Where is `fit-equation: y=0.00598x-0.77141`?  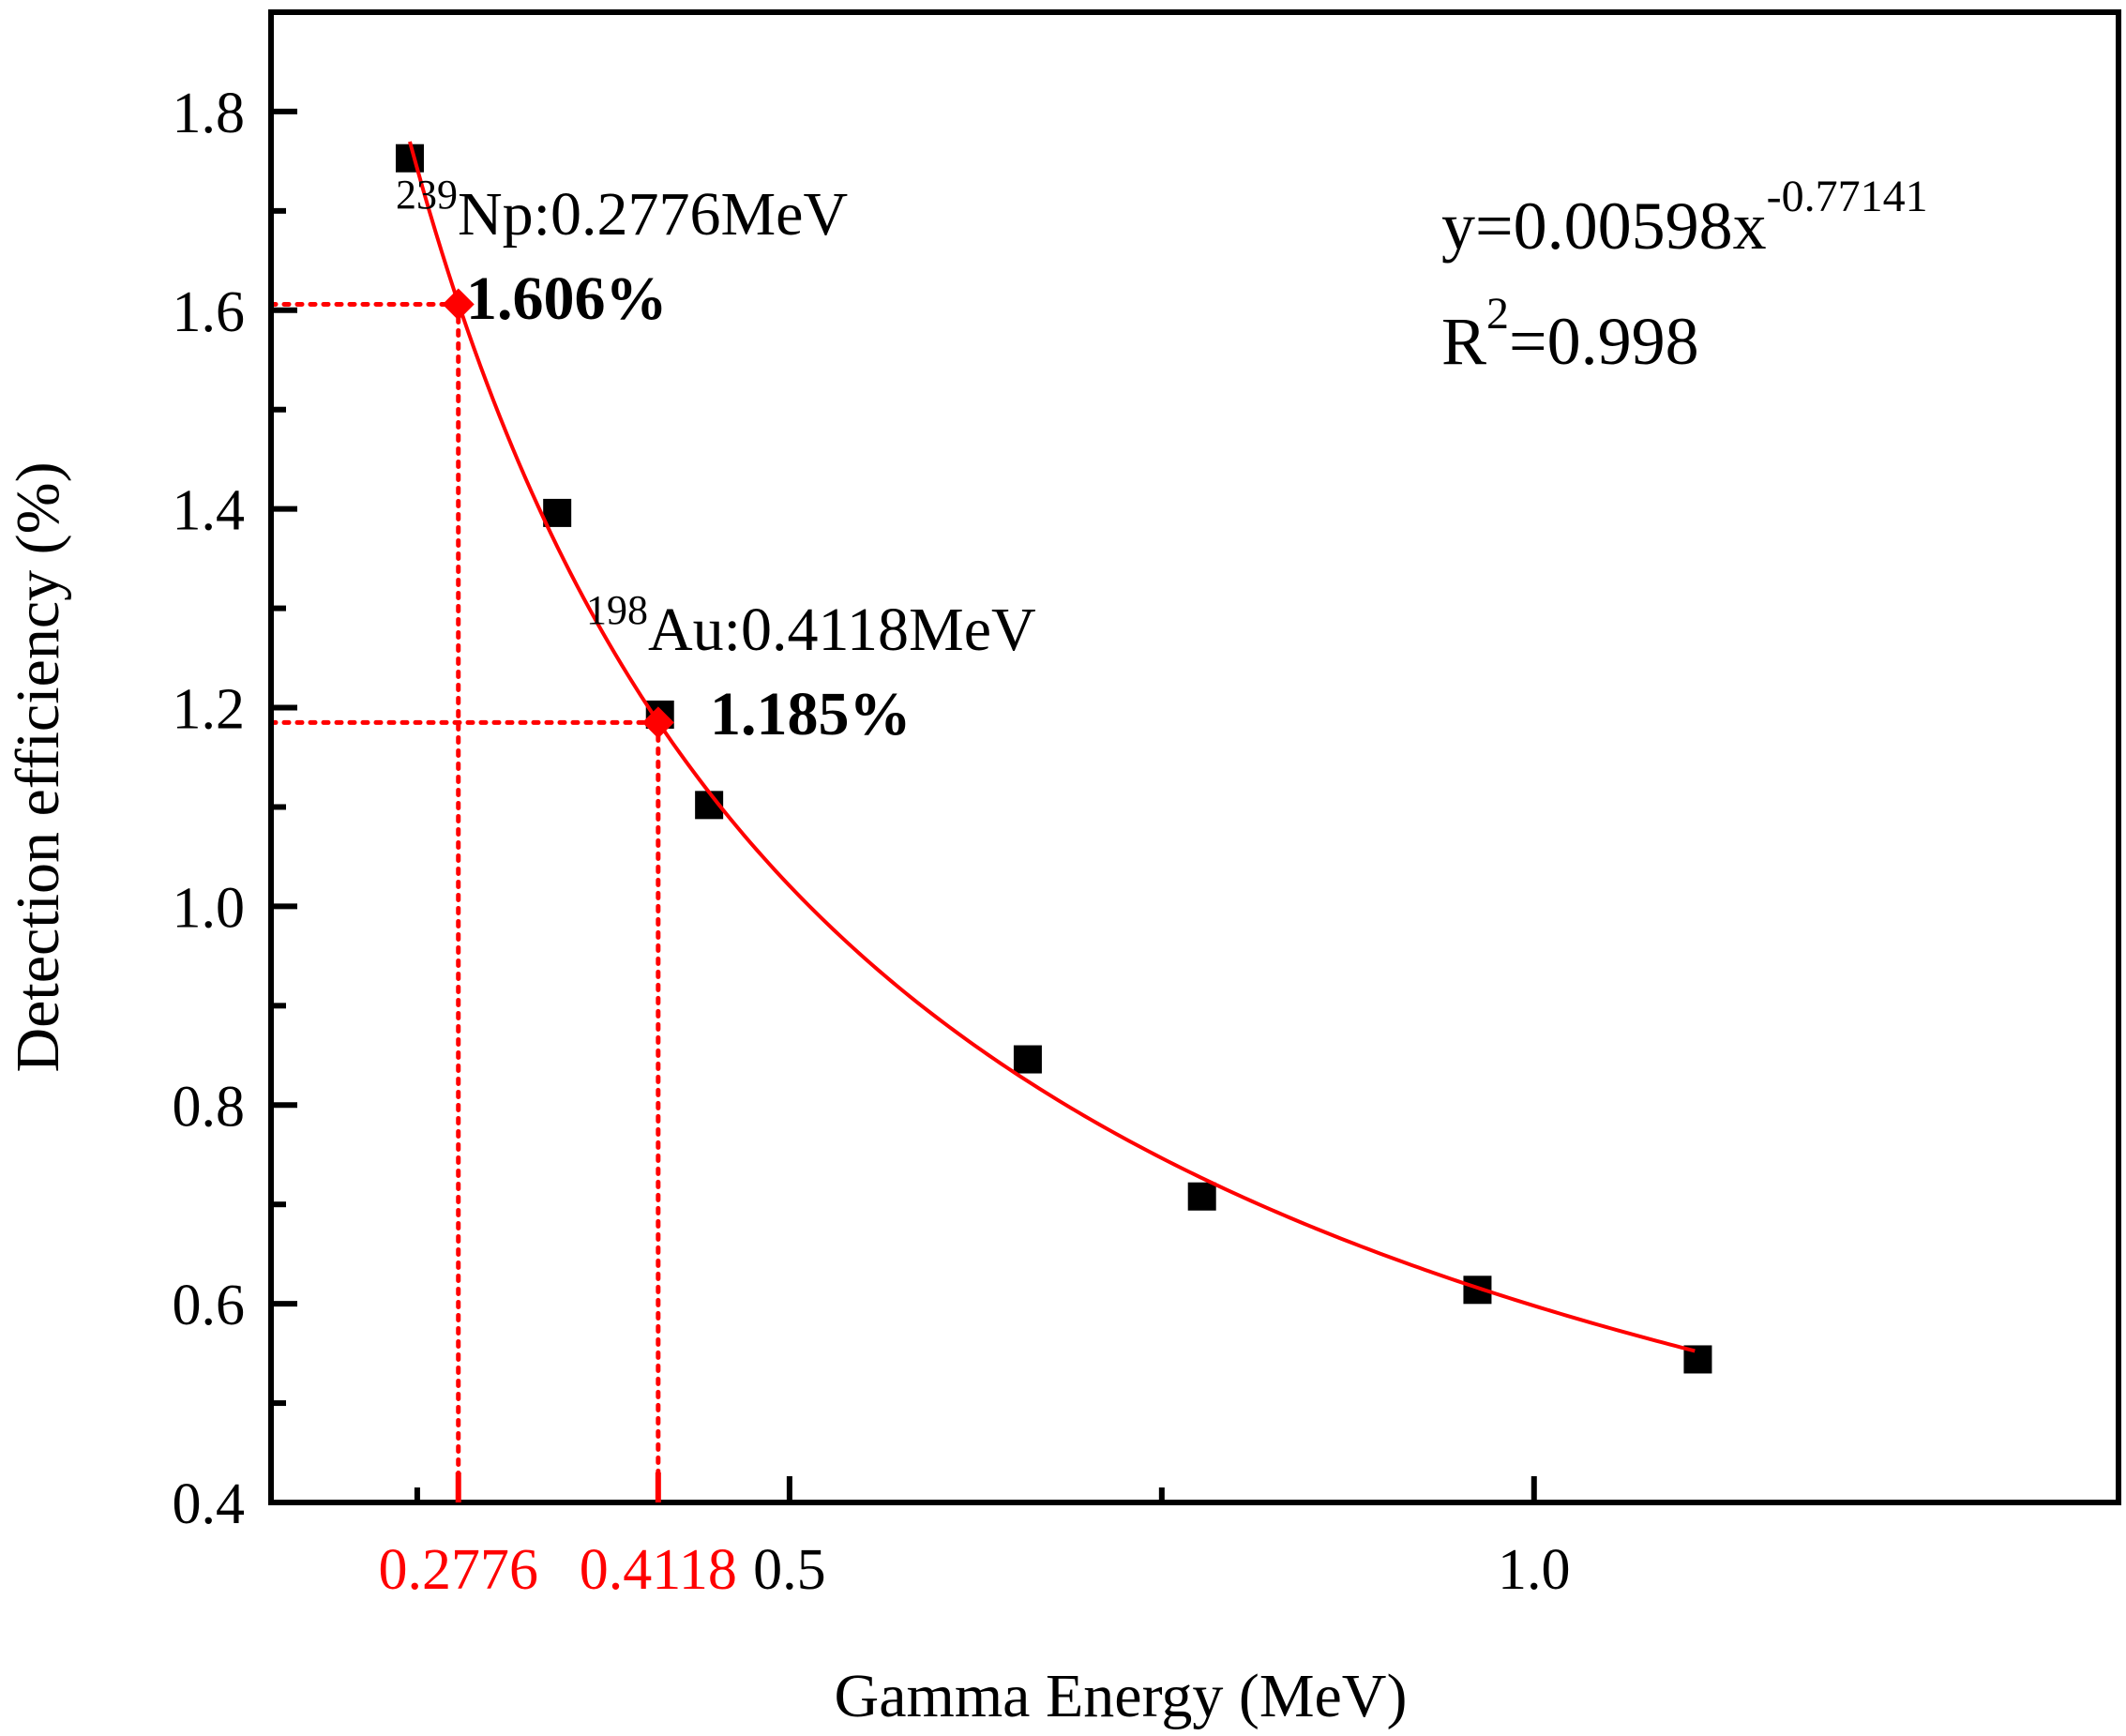 fit-equation: y=0.00598x-0.77141 is located at coordinates (1685, 218).